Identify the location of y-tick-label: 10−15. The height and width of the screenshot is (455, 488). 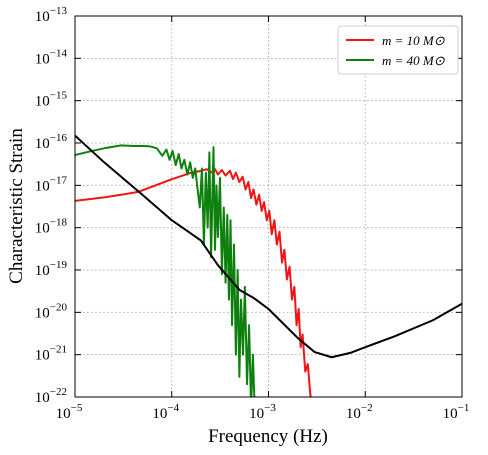
(51, 100).